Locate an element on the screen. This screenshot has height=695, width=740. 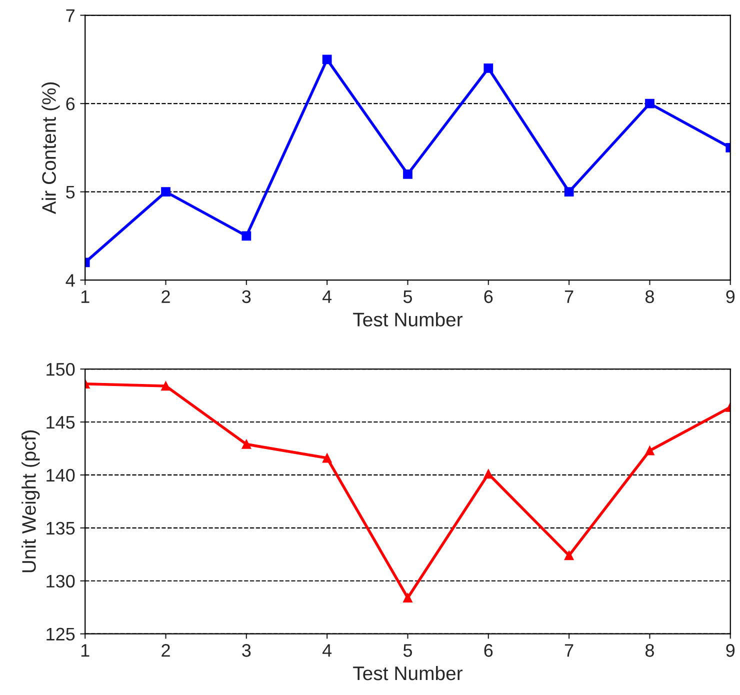
y-axis-title: Air Content (%) is located at coordinates (51, 148).